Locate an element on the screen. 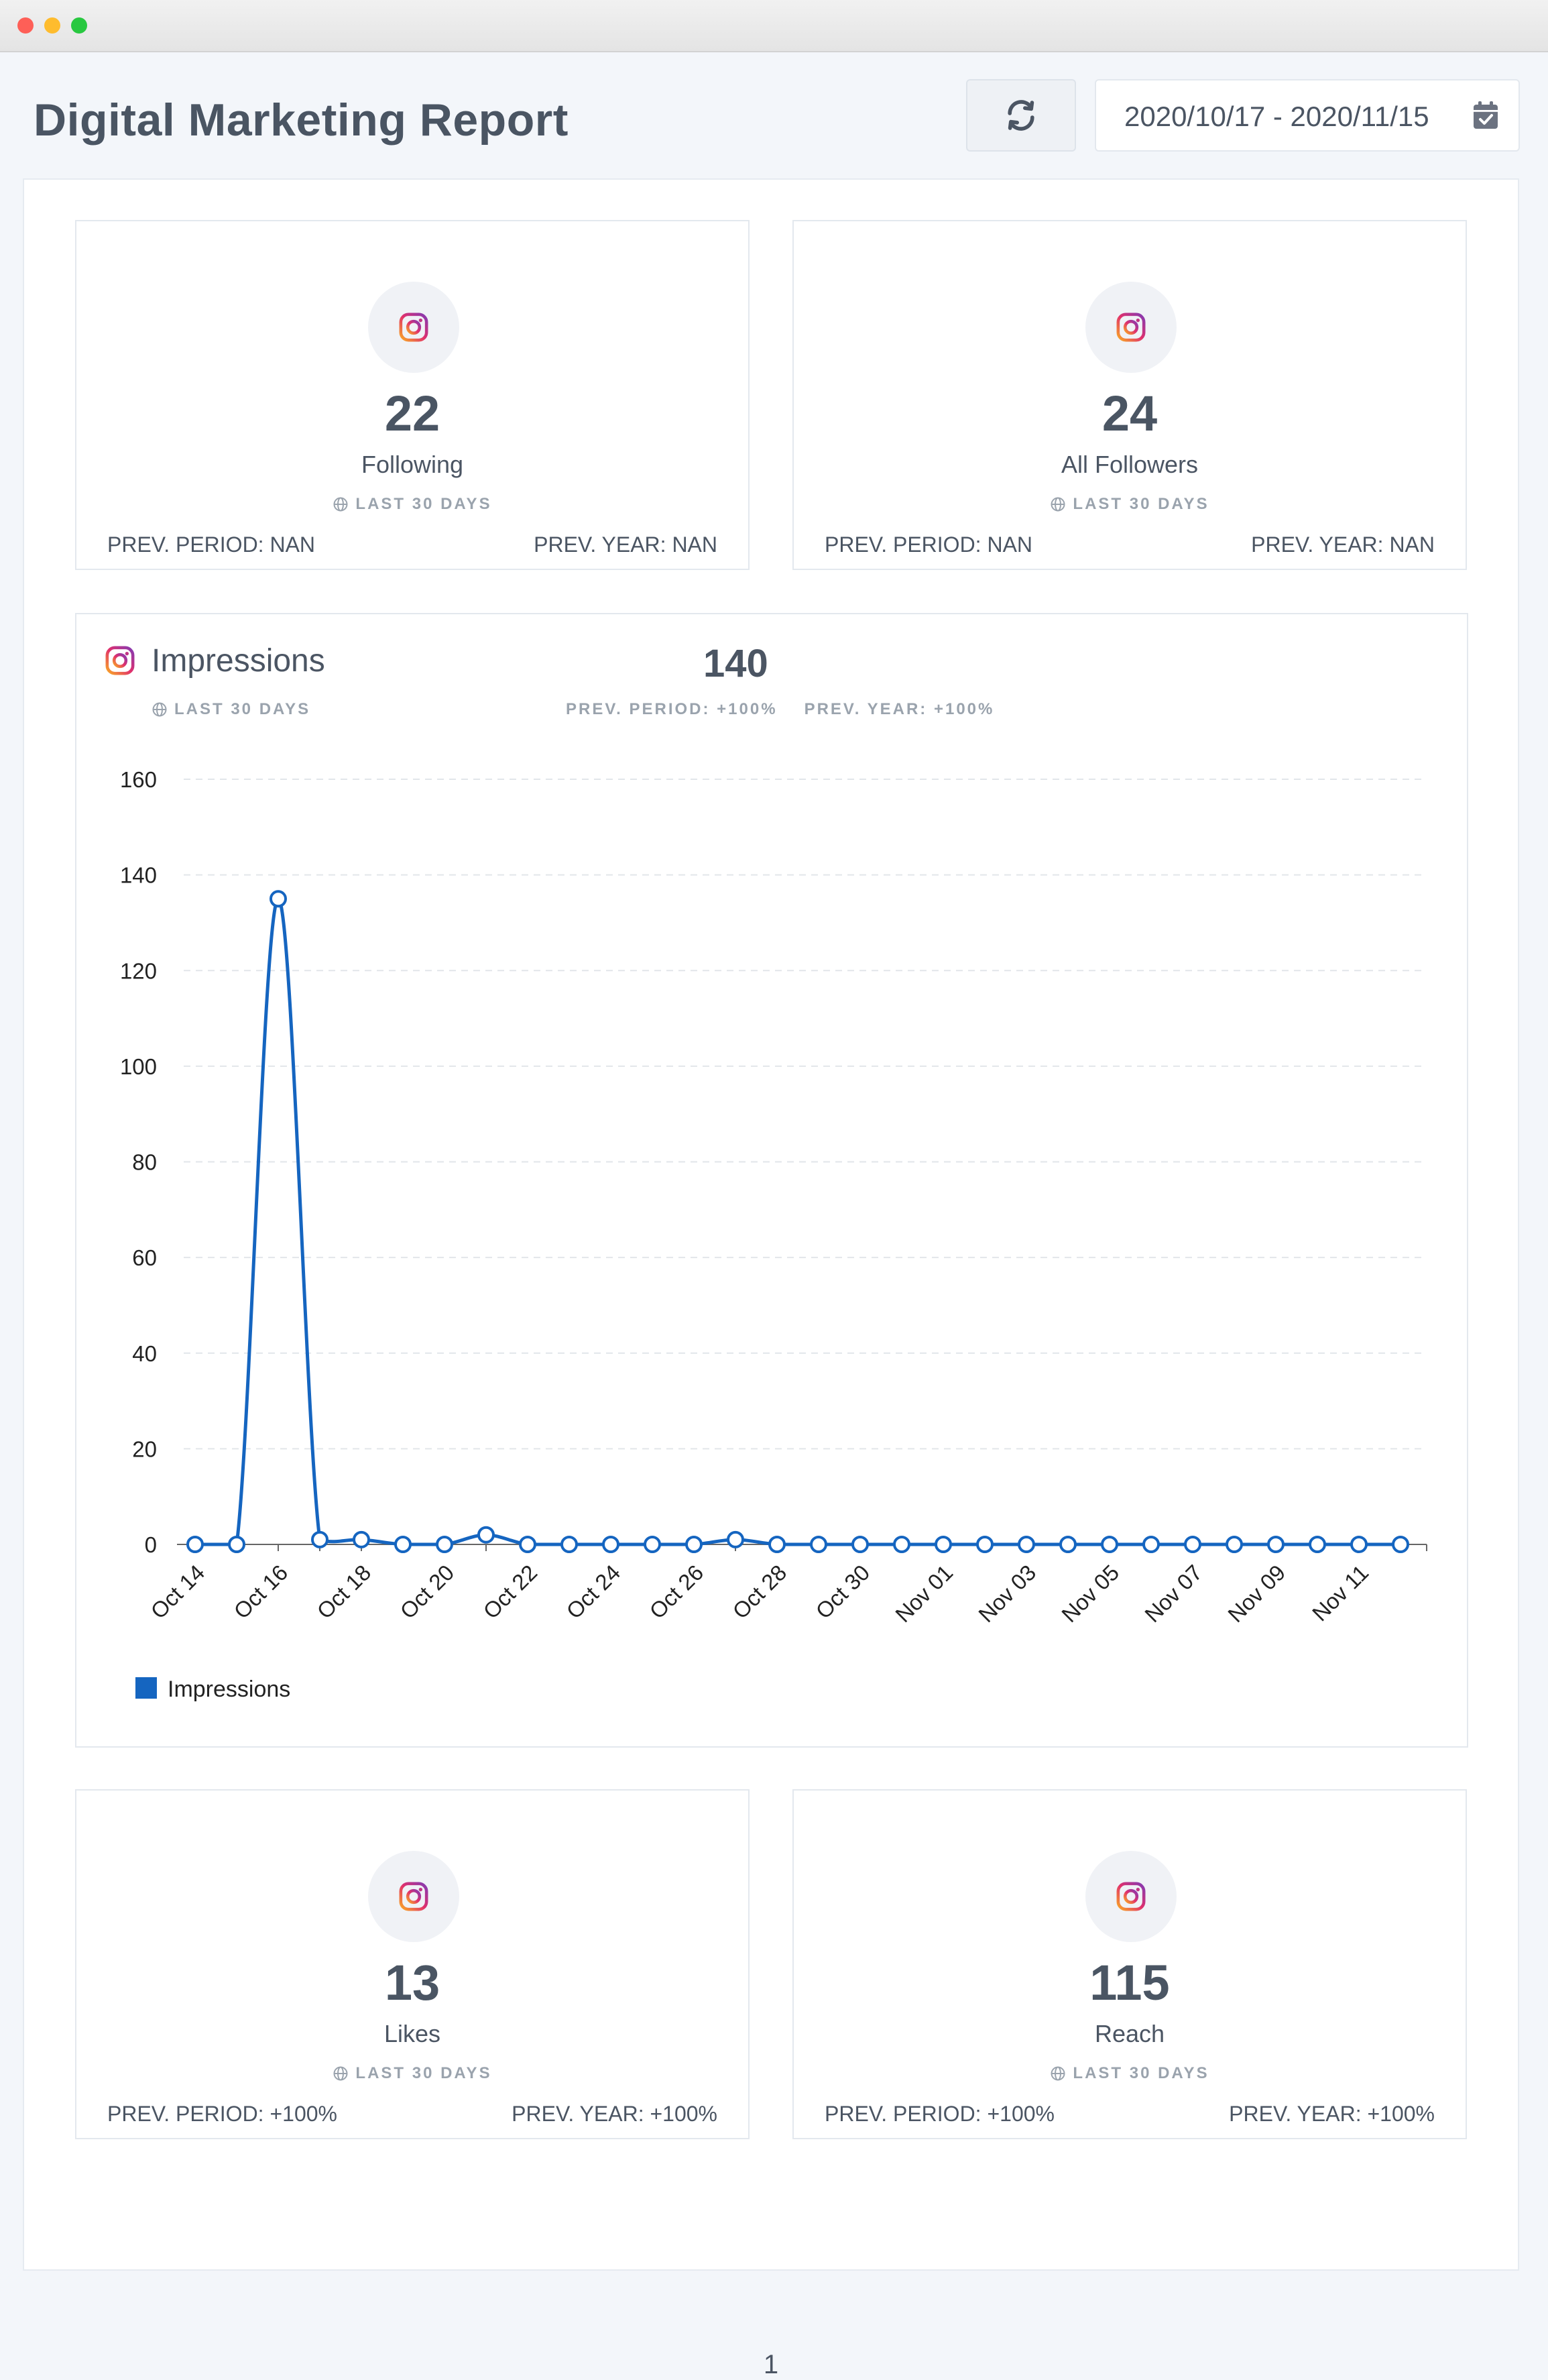  y-tick-label: 60 is located at coordinates (144, 1257).